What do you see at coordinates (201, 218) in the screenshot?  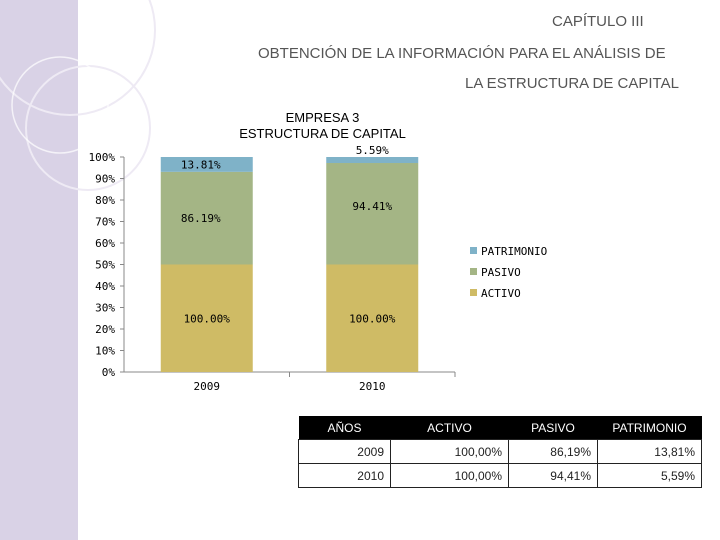 I see `data-label-pasivo: 86.19%` at bounding box center [201, 218].